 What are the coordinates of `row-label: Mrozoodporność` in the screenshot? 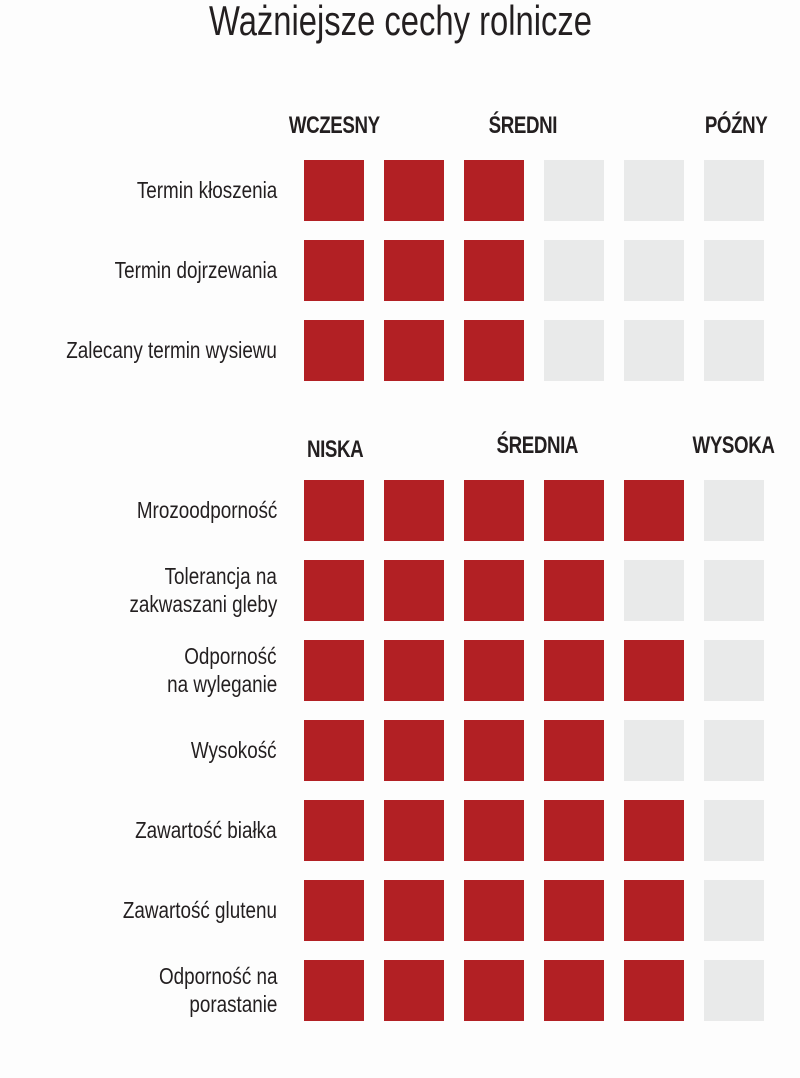 It's located at (138, 510).